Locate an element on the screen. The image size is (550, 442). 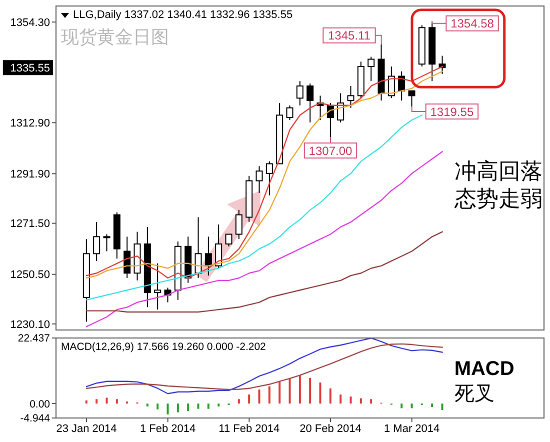
x-tick-label: 20 Feb 2014 is located at coordinates (331, 428).